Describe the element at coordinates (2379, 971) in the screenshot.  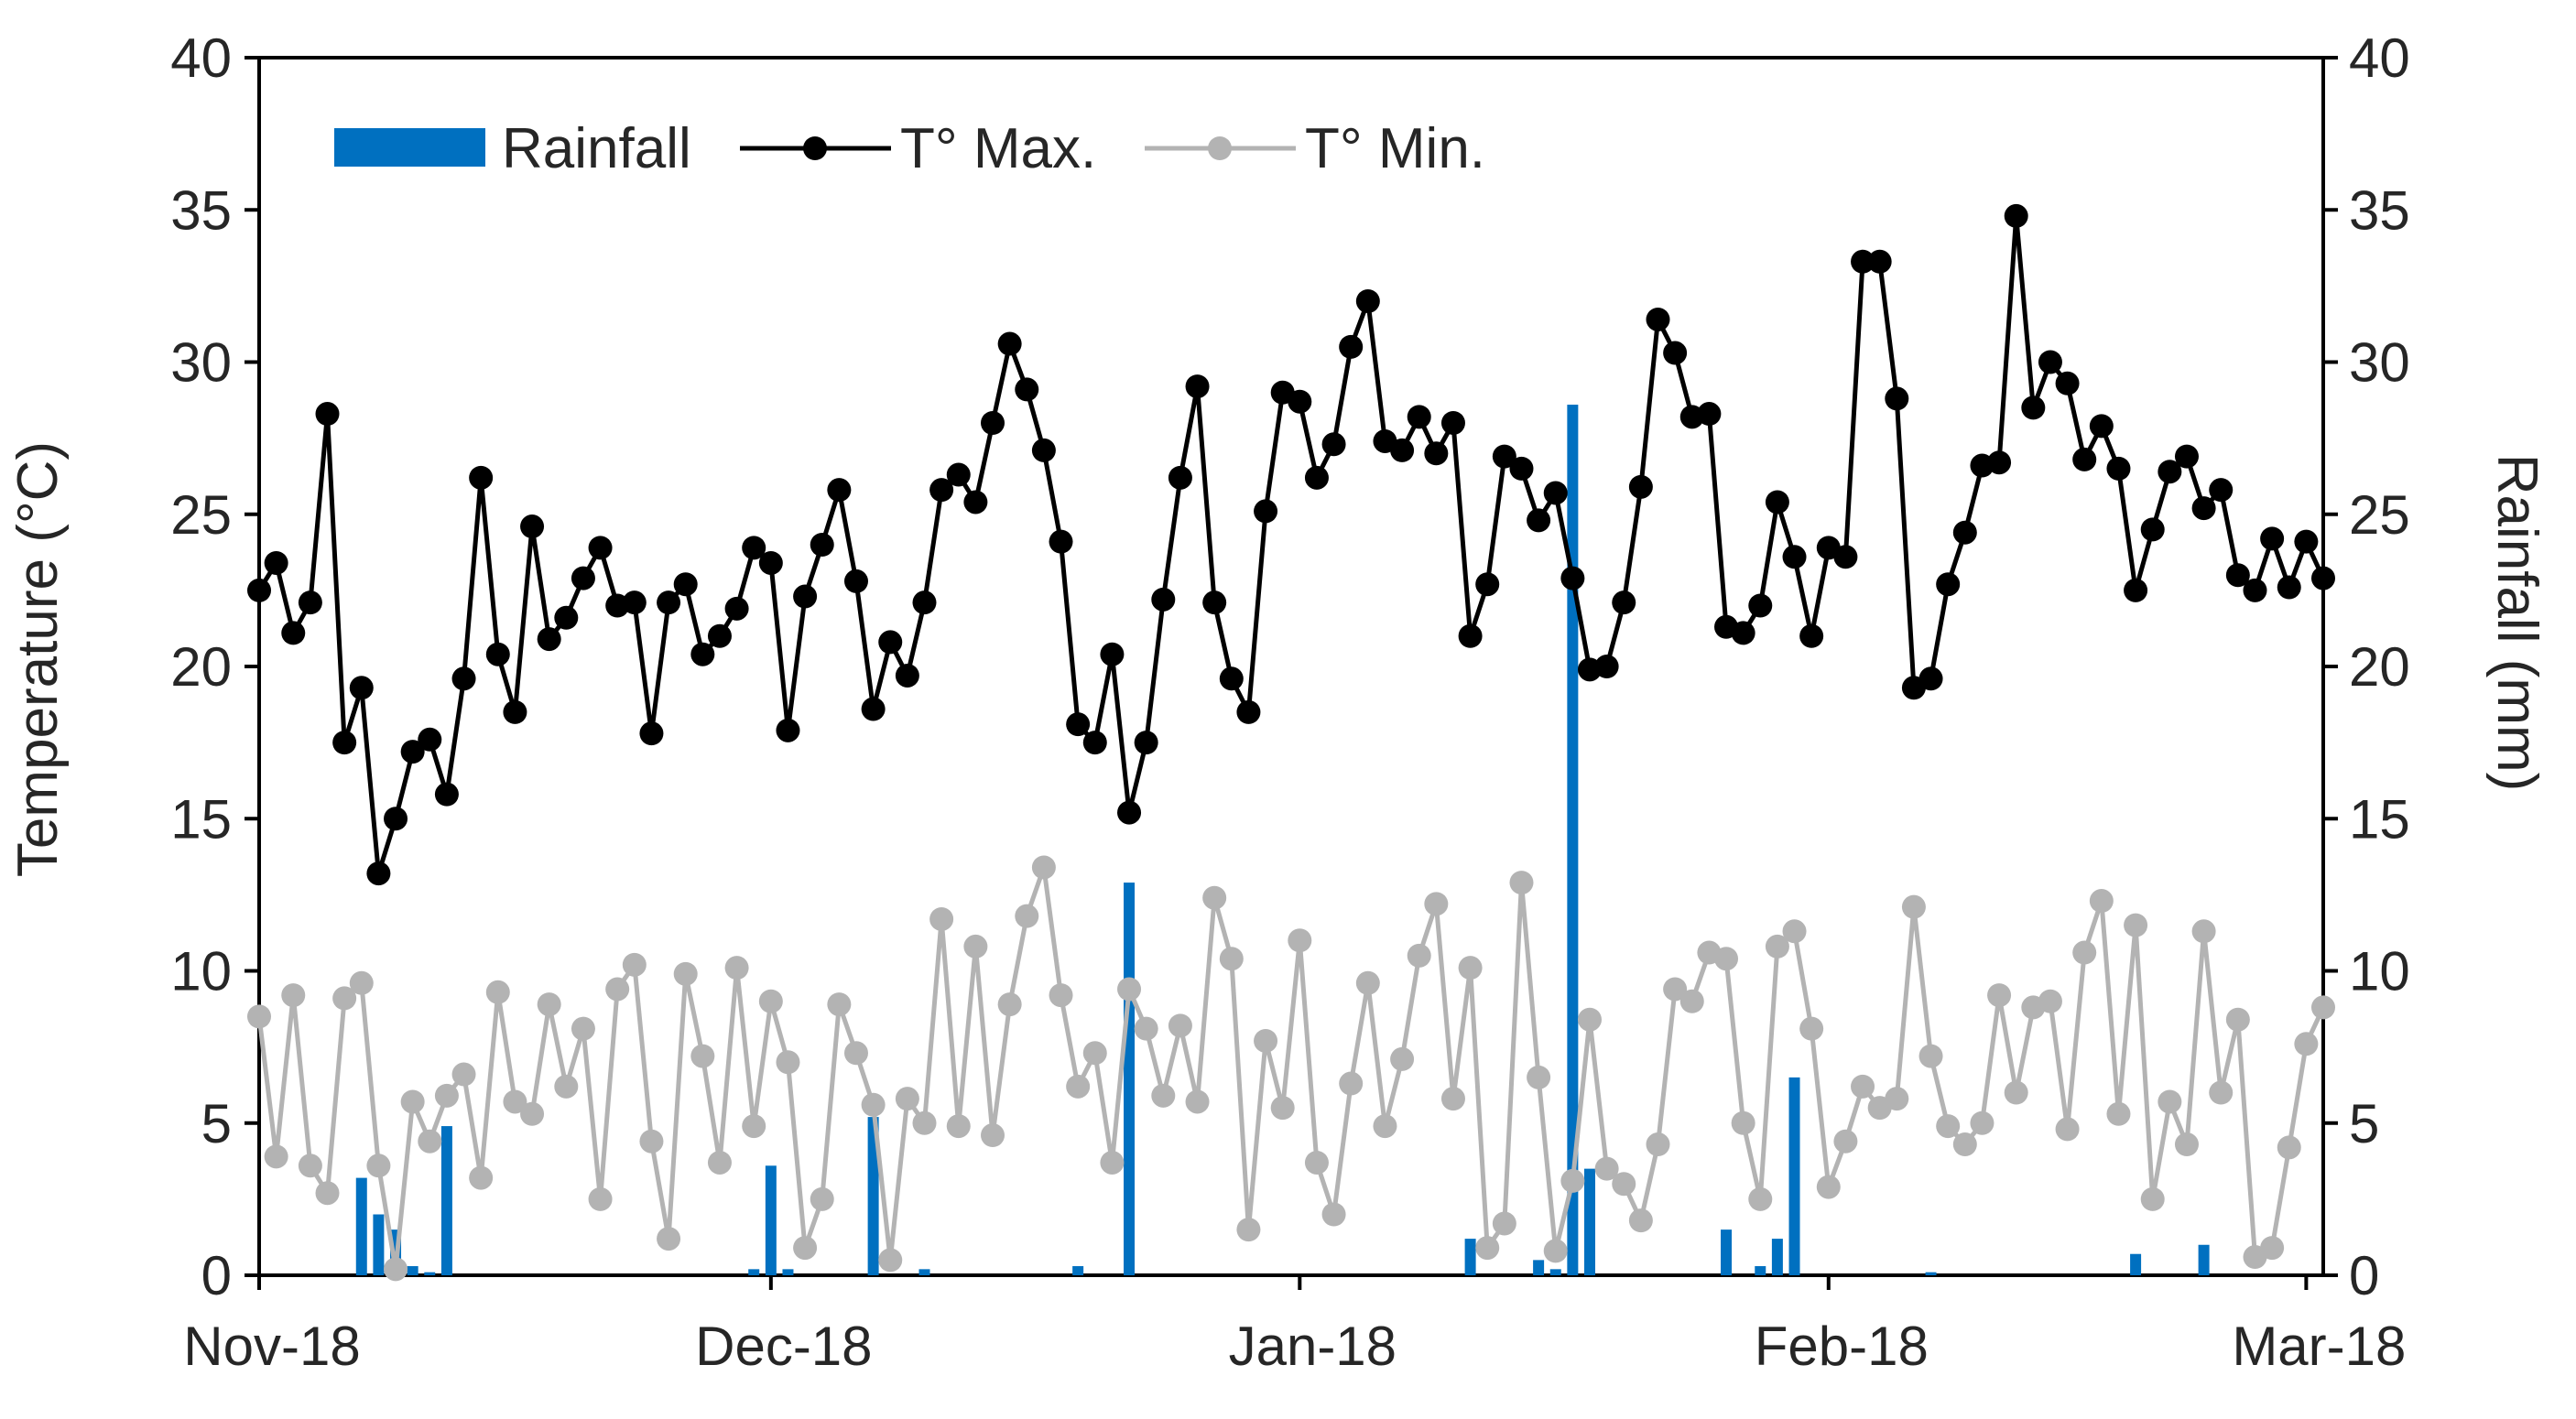
I see `right-tick-label: 10` at that location.